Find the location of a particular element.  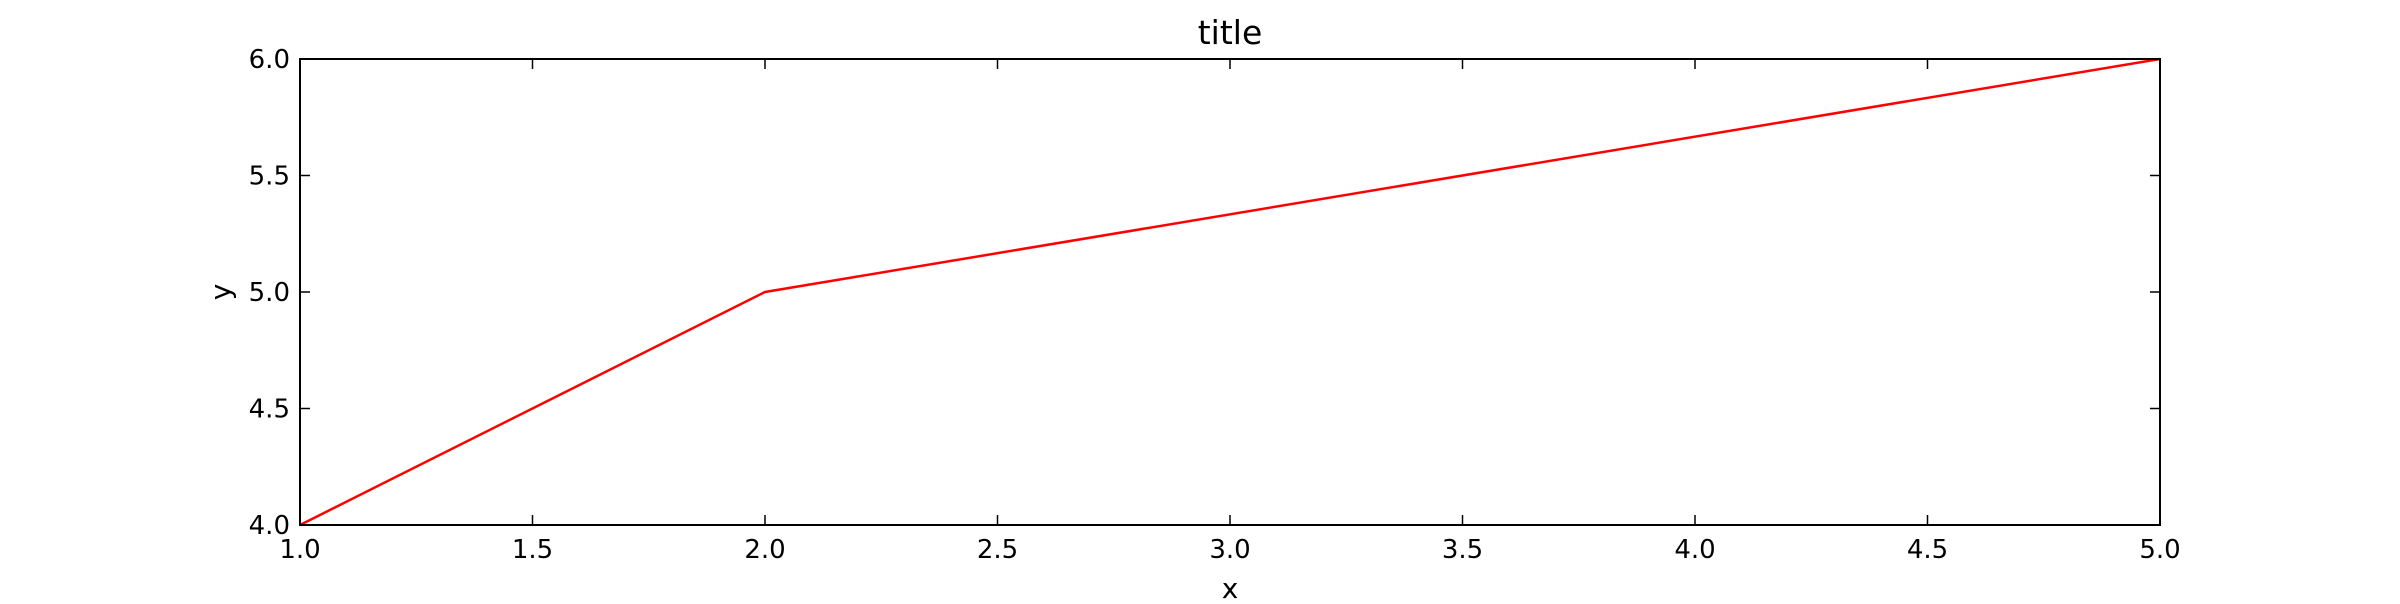

x-tick-label: 3.0 is located at coordinates (1229, 550).